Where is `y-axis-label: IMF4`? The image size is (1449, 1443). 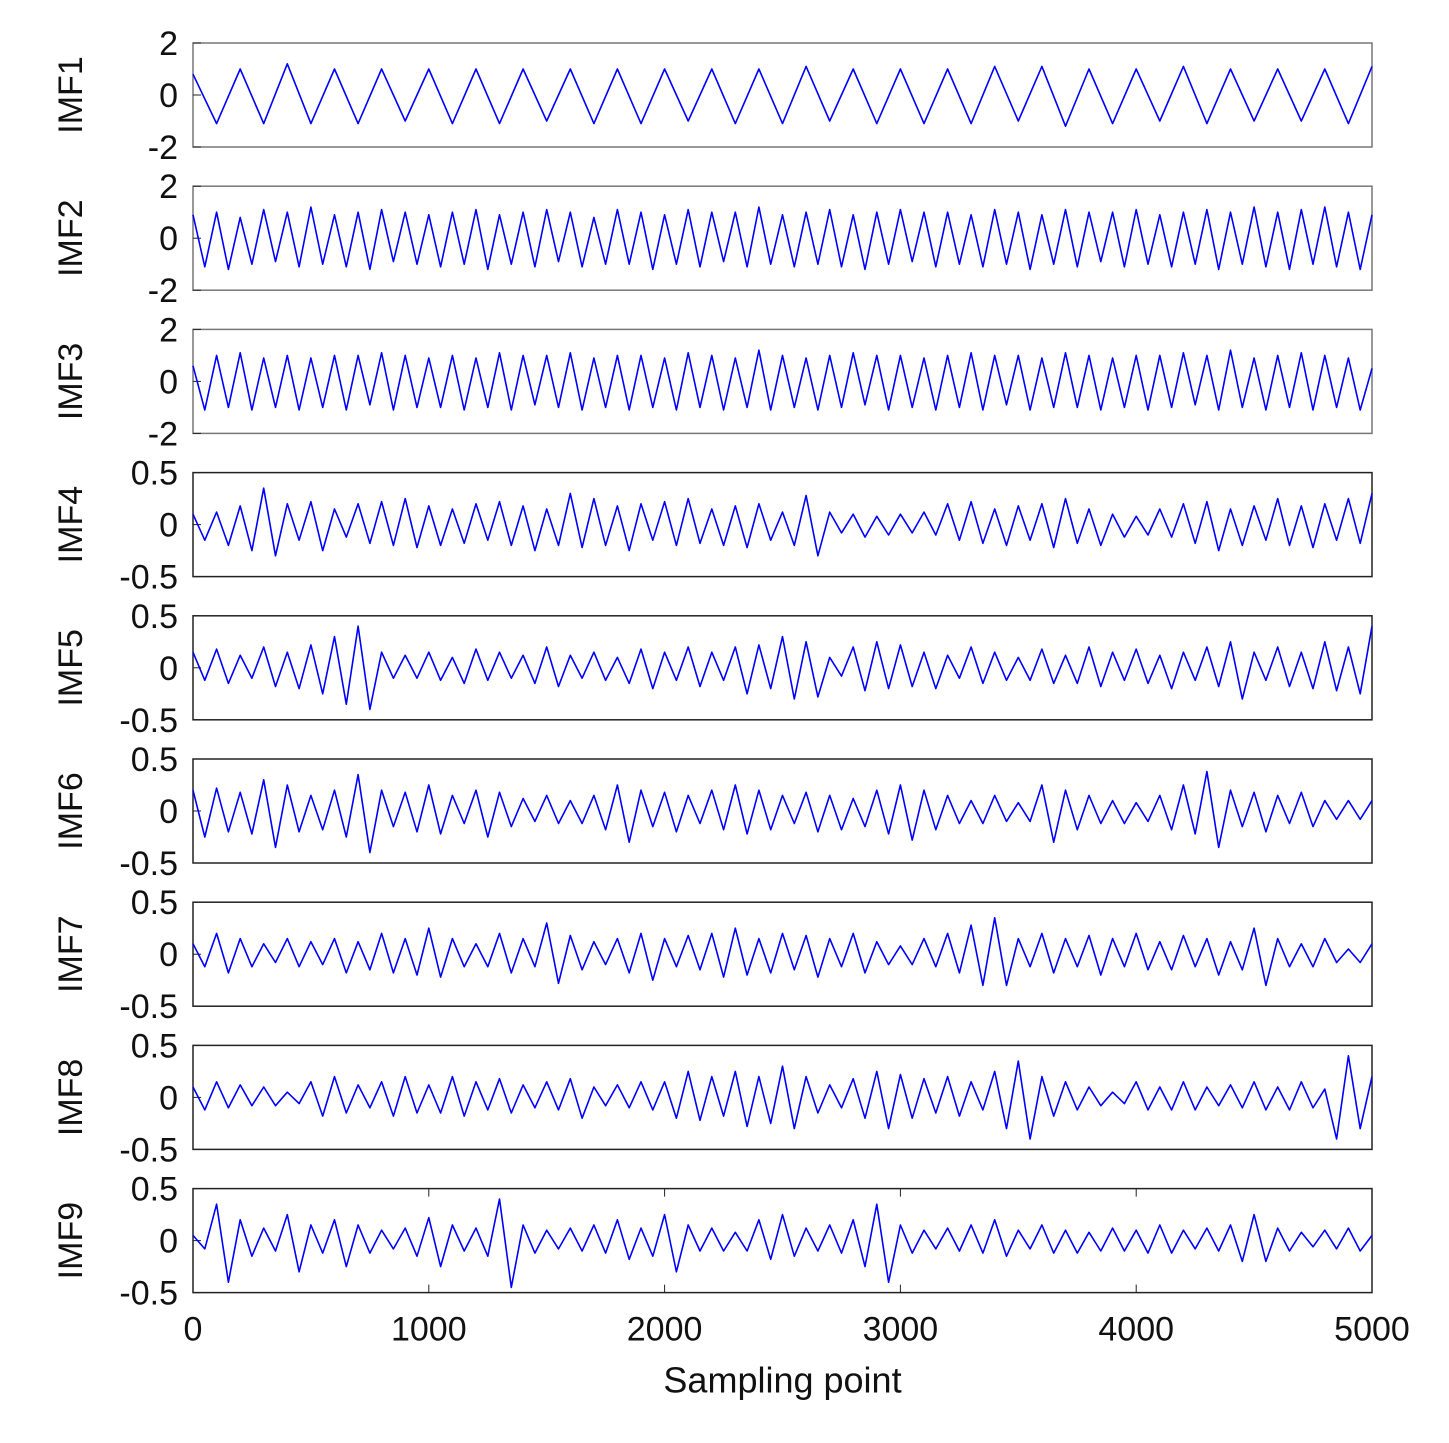 y-axis-label: IMF4 is located at coordinates (71, 524).